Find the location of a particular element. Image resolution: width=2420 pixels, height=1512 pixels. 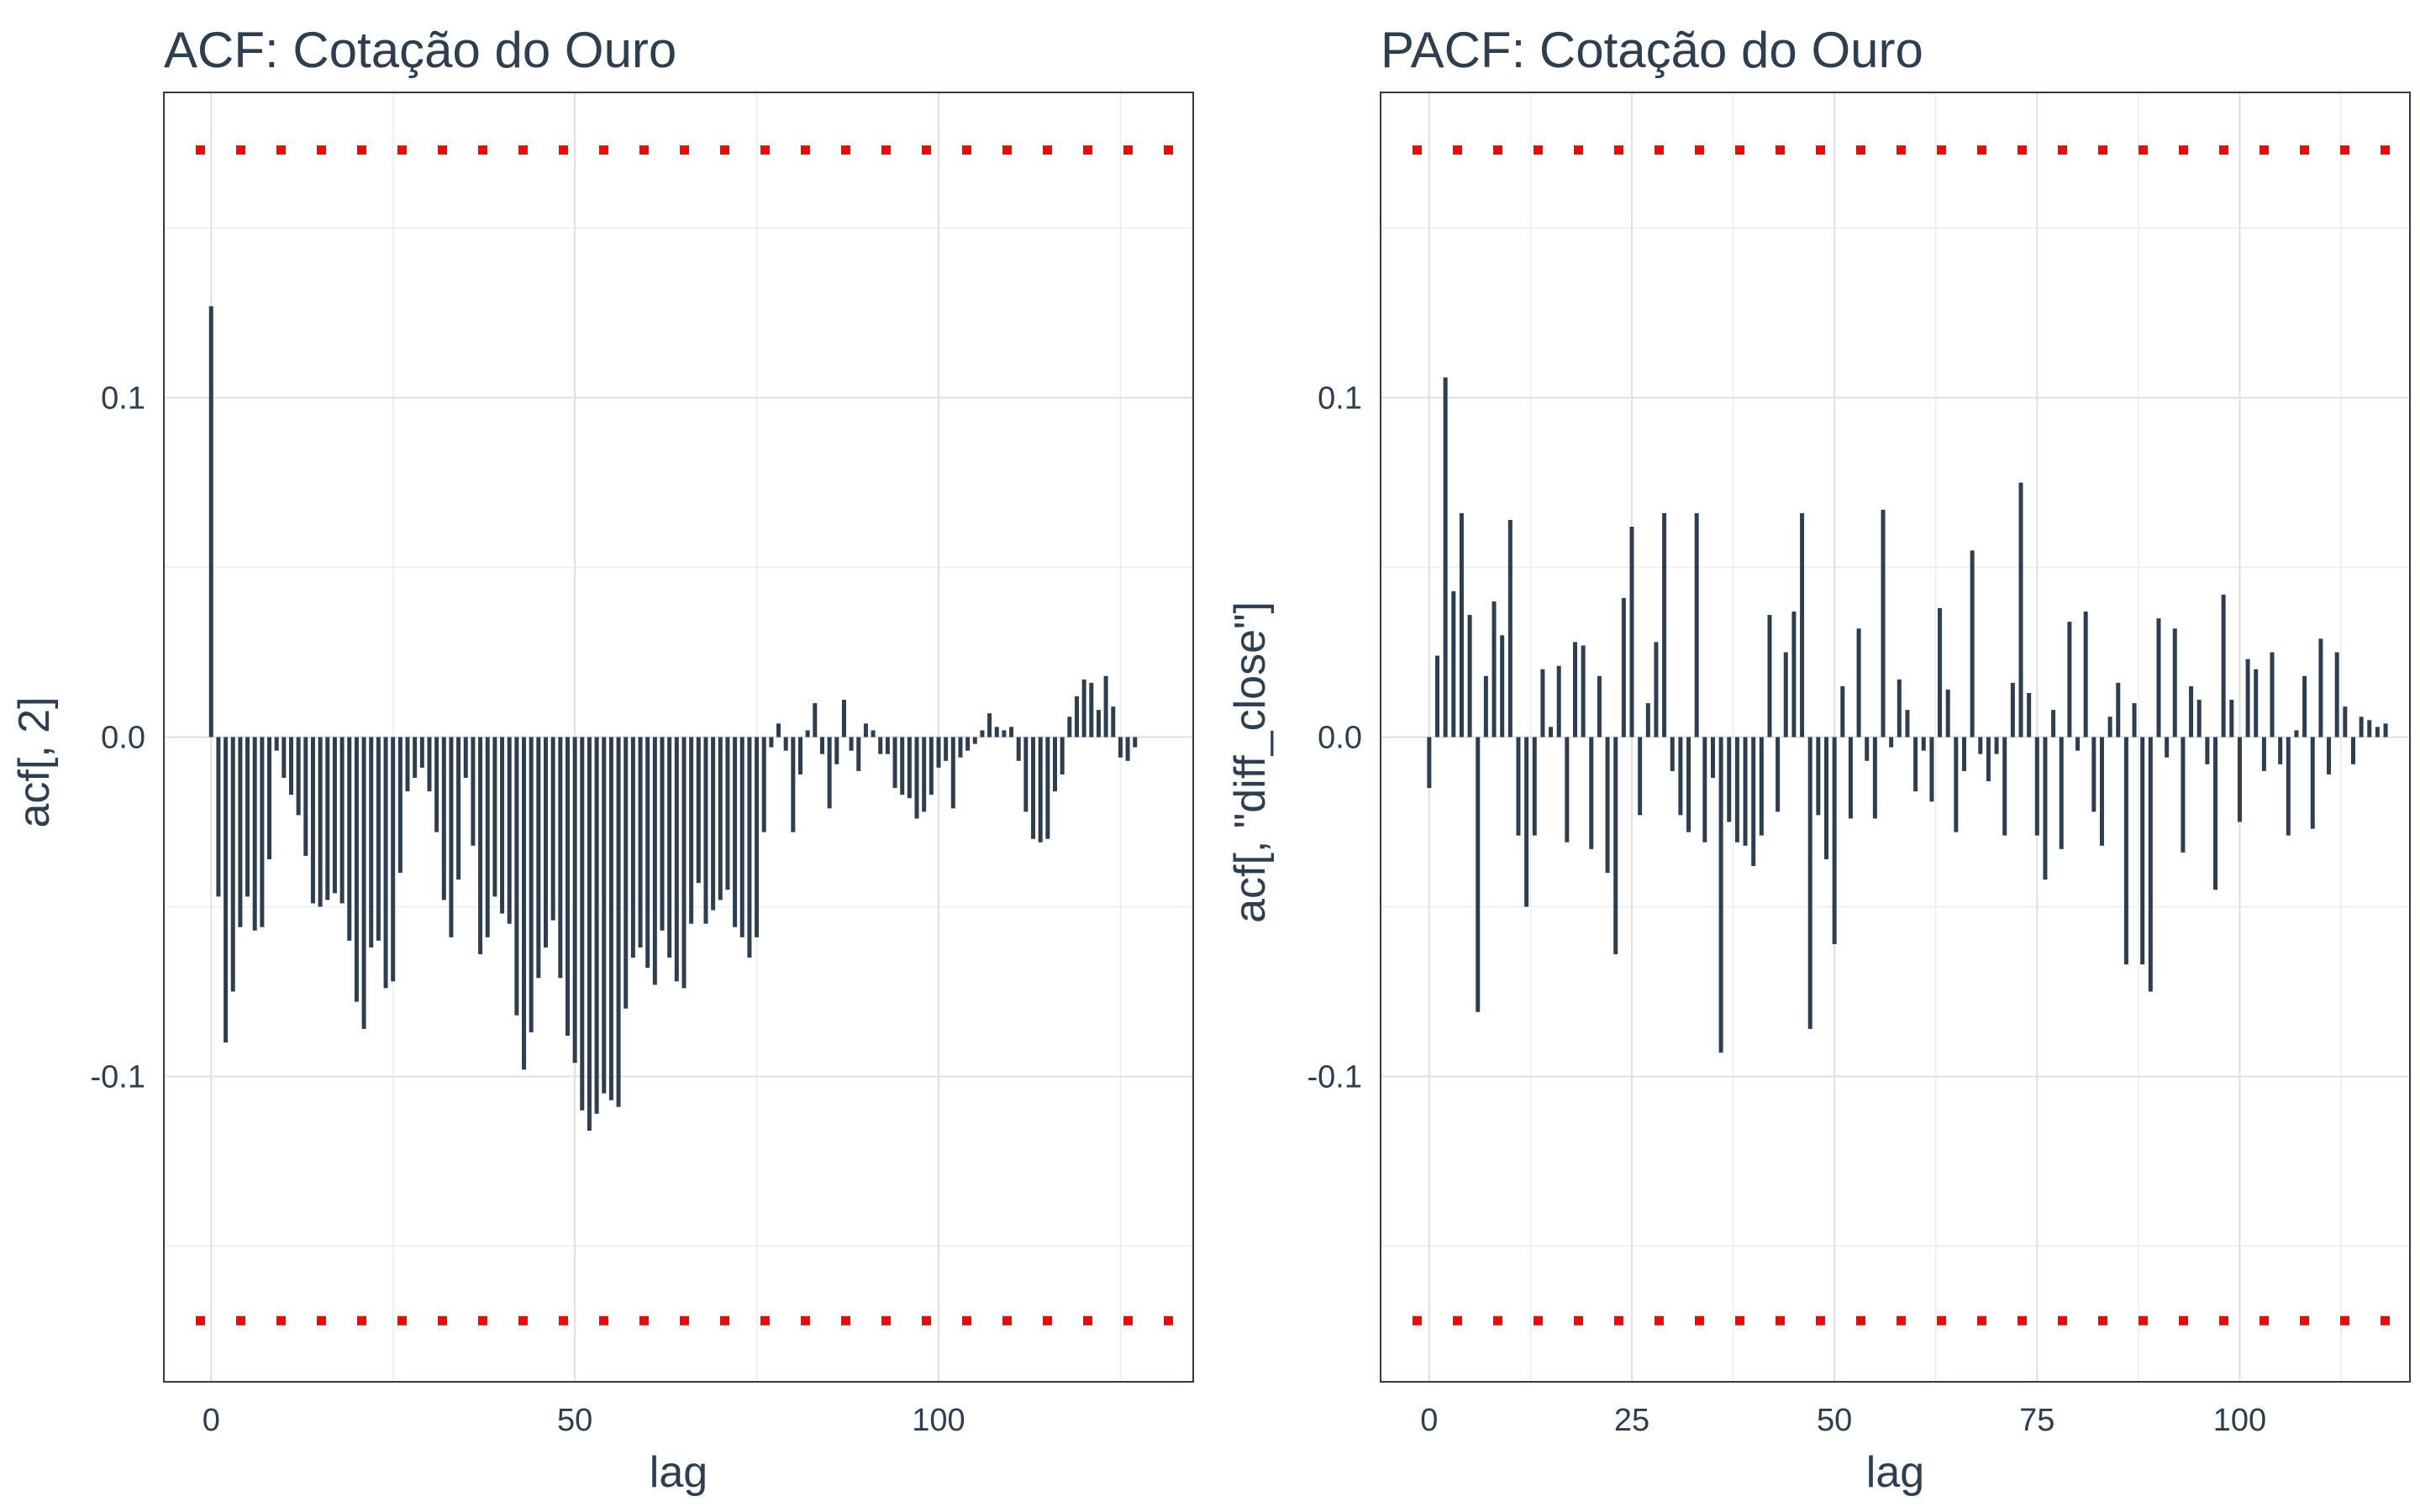

y-tick-label: -0.1 is located at coordinates (1334, 1077).